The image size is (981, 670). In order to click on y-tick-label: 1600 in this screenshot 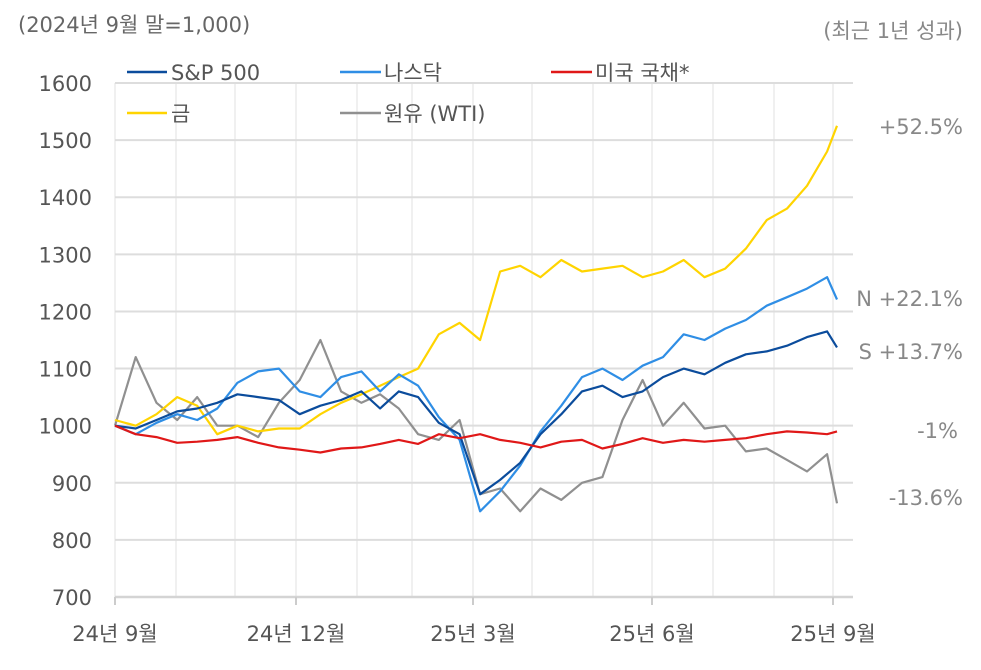, I will do `click(65, 84)`.